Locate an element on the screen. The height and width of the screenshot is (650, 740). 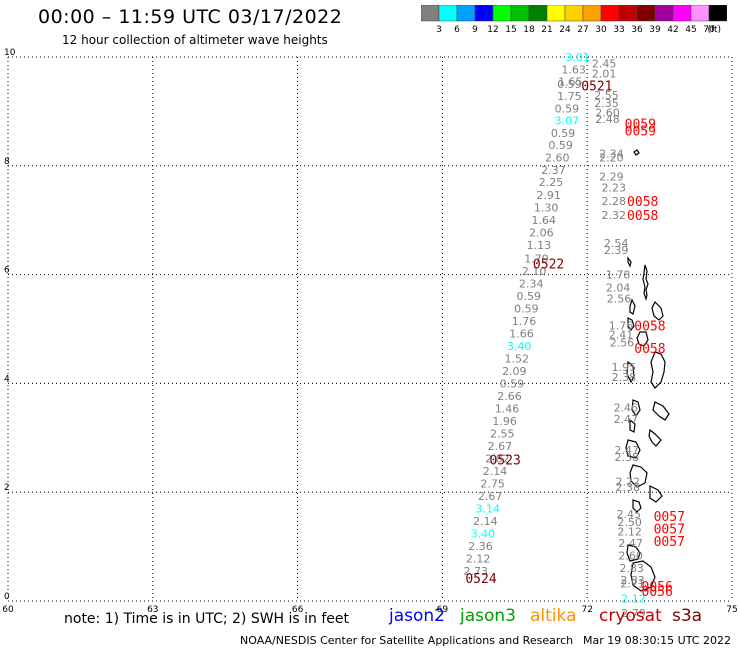
wave-height-value: 1.96 is located at coordinates (504, 421).